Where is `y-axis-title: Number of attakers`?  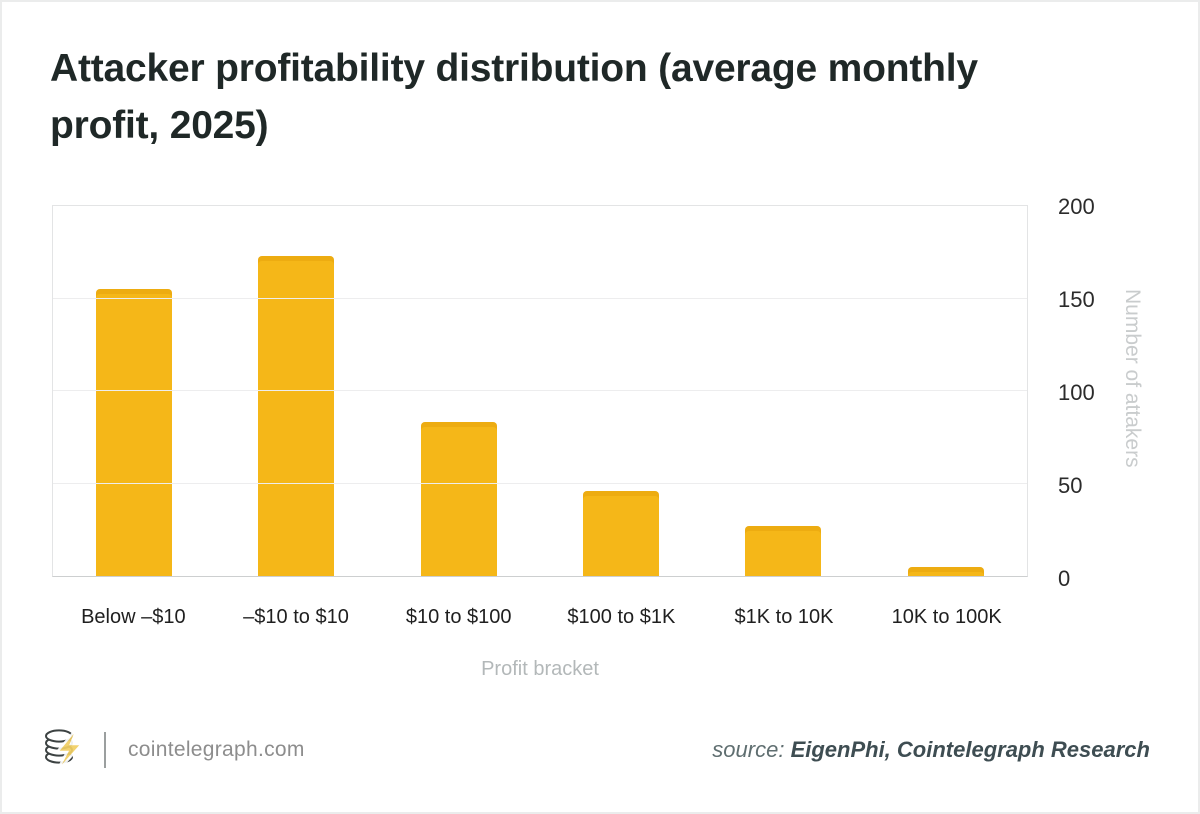 y-axis-title: Number of attakers is located at coordinates (1132, 378).